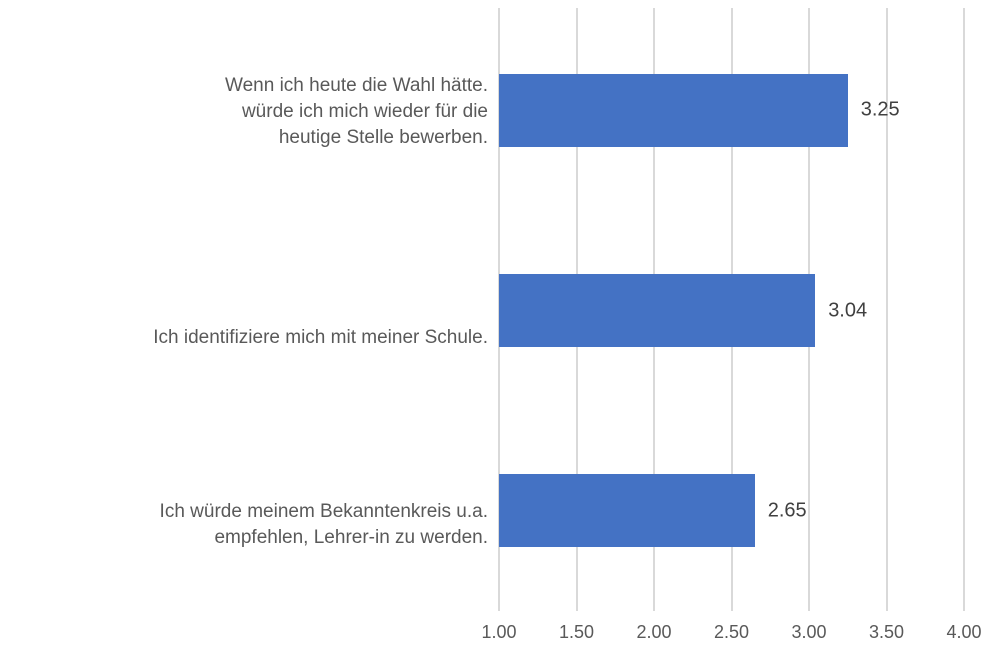 The width and height of the screenshot is (1000, 660). I want to click on data-label: 3.04, so click(848, 310).